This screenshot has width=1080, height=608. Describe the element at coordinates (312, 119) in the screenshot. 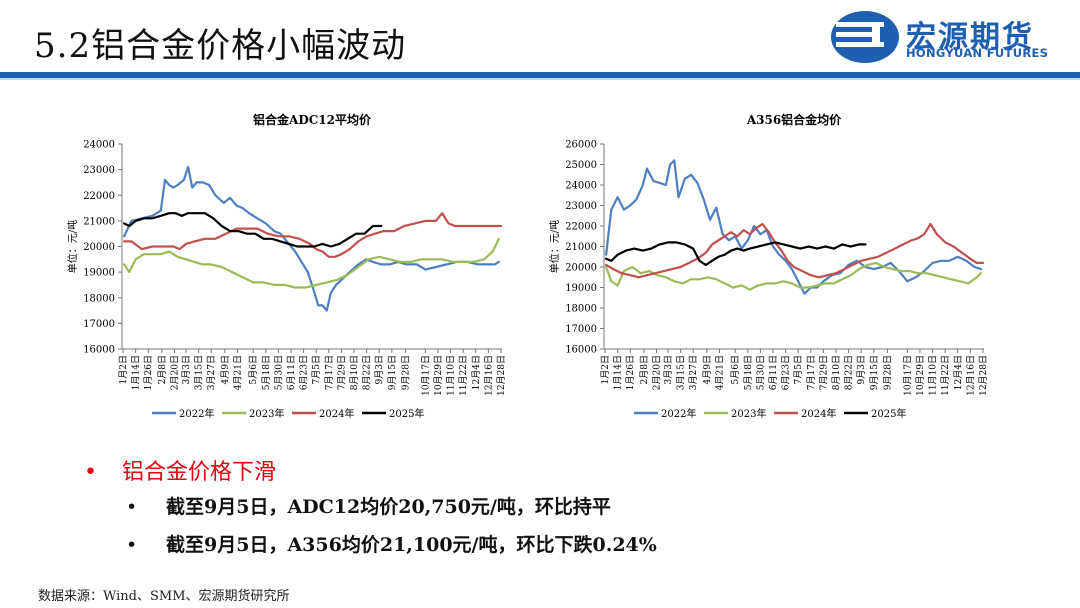

I see `chart-title: 铝合金ADC12平均价` at that location.